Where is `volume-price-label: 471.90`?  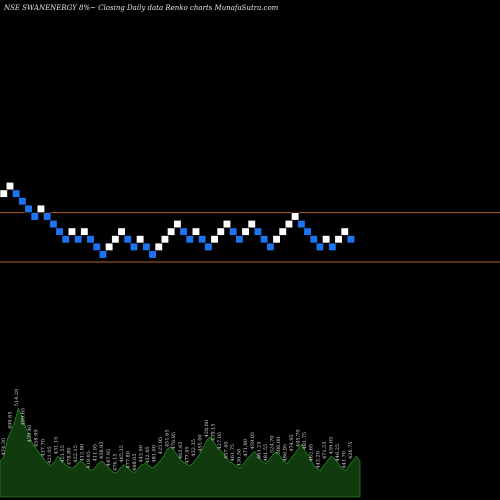
volume-price-label: 471.90 is located at coordinates (246, 448).